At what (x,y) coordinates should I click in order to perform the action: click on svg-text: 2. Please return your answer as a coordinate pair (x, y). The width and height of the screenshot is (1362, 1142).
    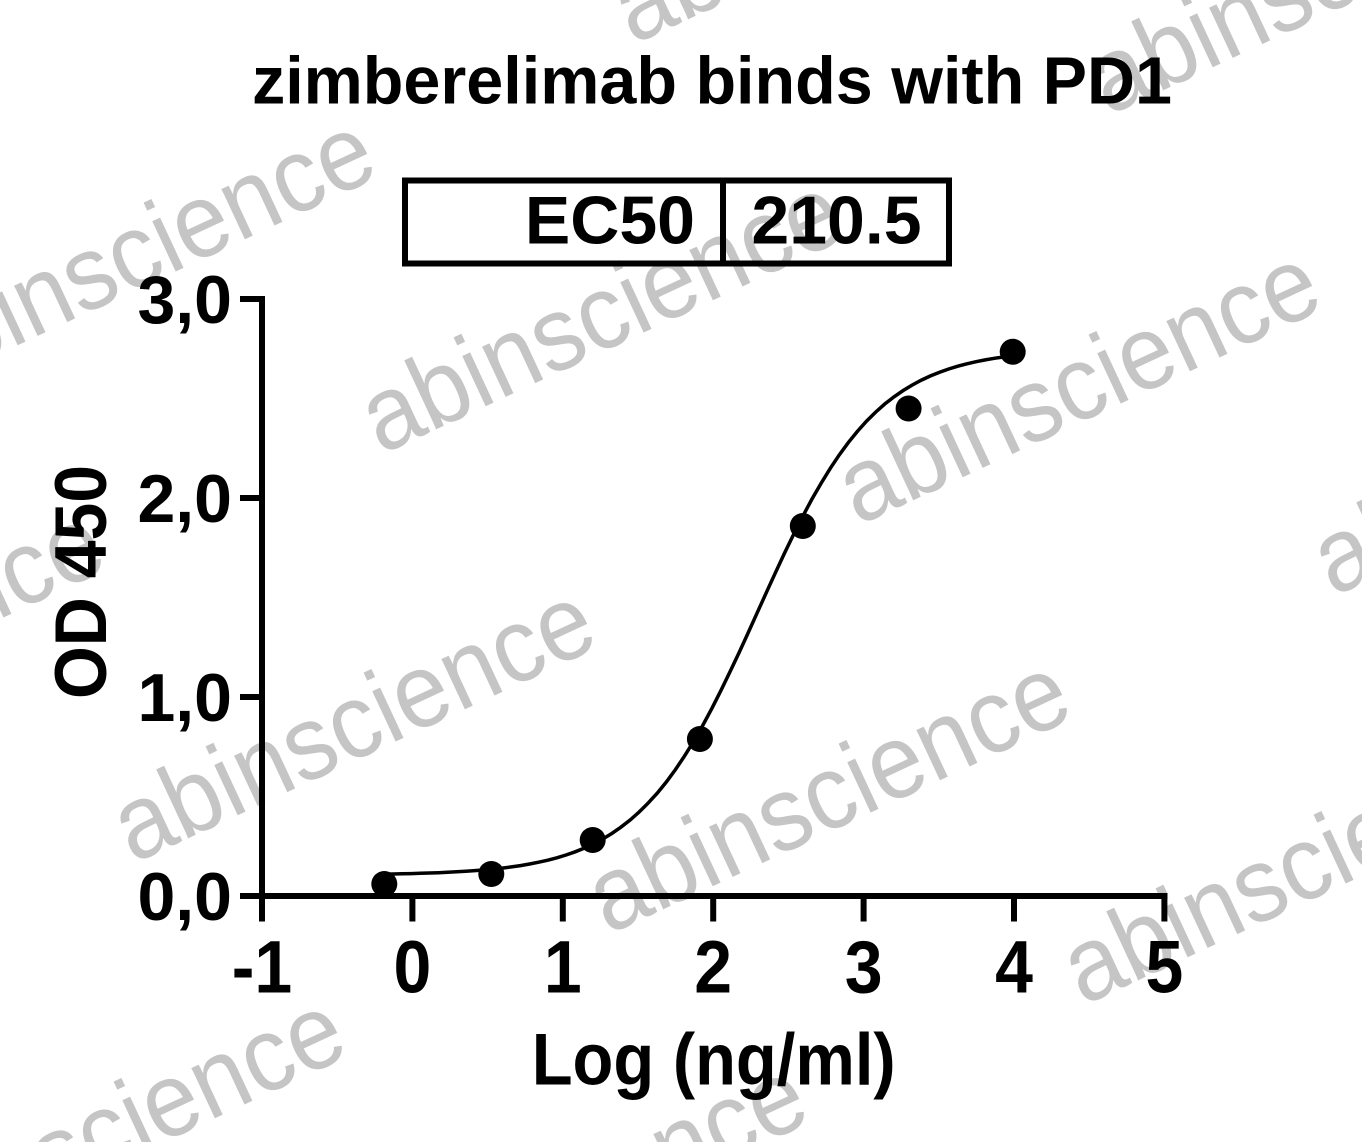
    Looking at the image, I should click on (713, 968).